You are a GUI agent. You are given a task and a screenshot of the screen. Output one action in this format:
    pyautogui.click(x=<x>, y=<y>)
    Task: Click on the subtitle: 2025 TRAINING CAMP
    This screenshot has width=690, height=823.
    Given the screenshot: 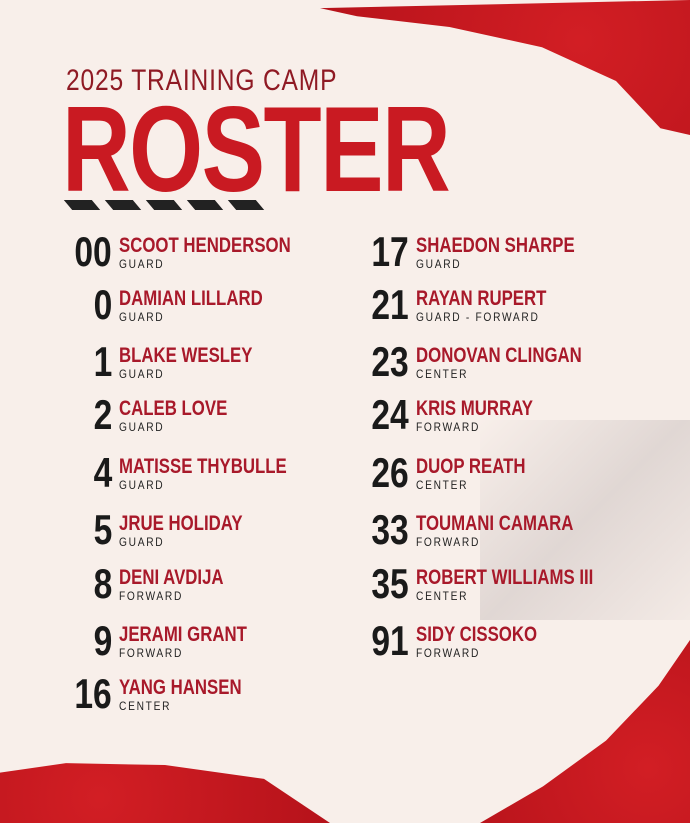 What is the action you would take?
    pyautogui.click(x=202, y=80)
    